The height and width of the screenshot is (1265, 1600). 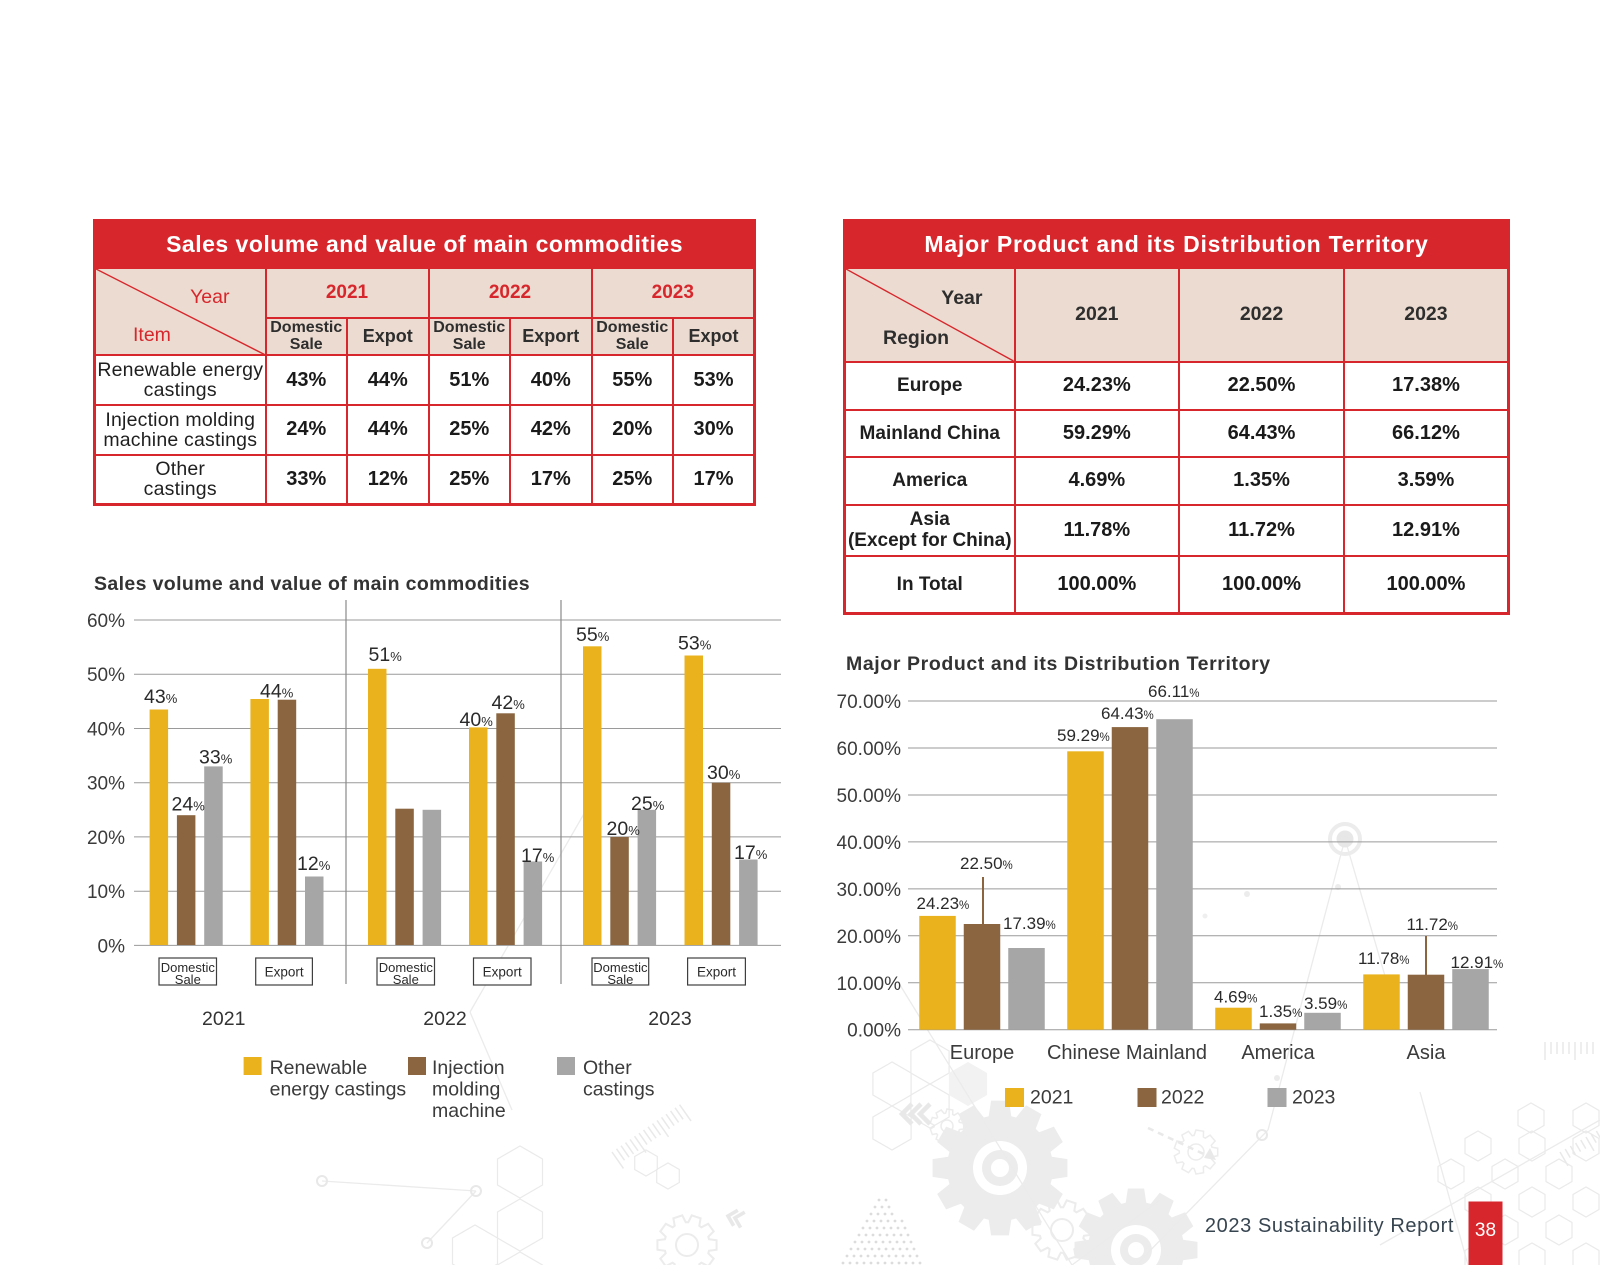 I want to click on svg-text: Injection, so click(x=468, y=1068).